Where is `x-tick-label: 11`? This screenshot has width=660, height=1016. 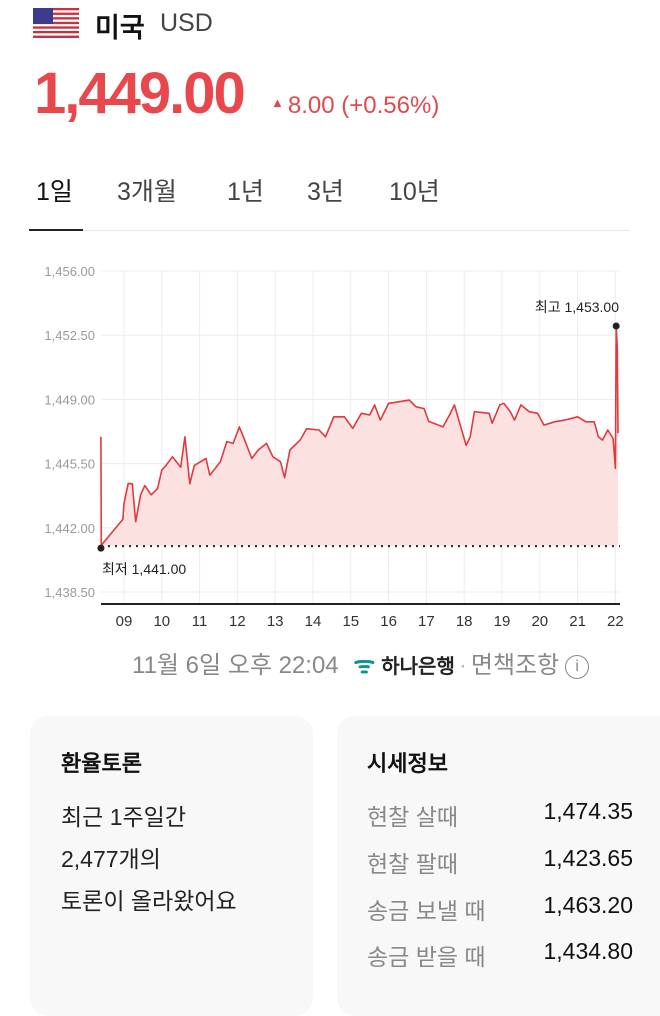
x-tick-label: 11 is located at coordinates (200, 621).